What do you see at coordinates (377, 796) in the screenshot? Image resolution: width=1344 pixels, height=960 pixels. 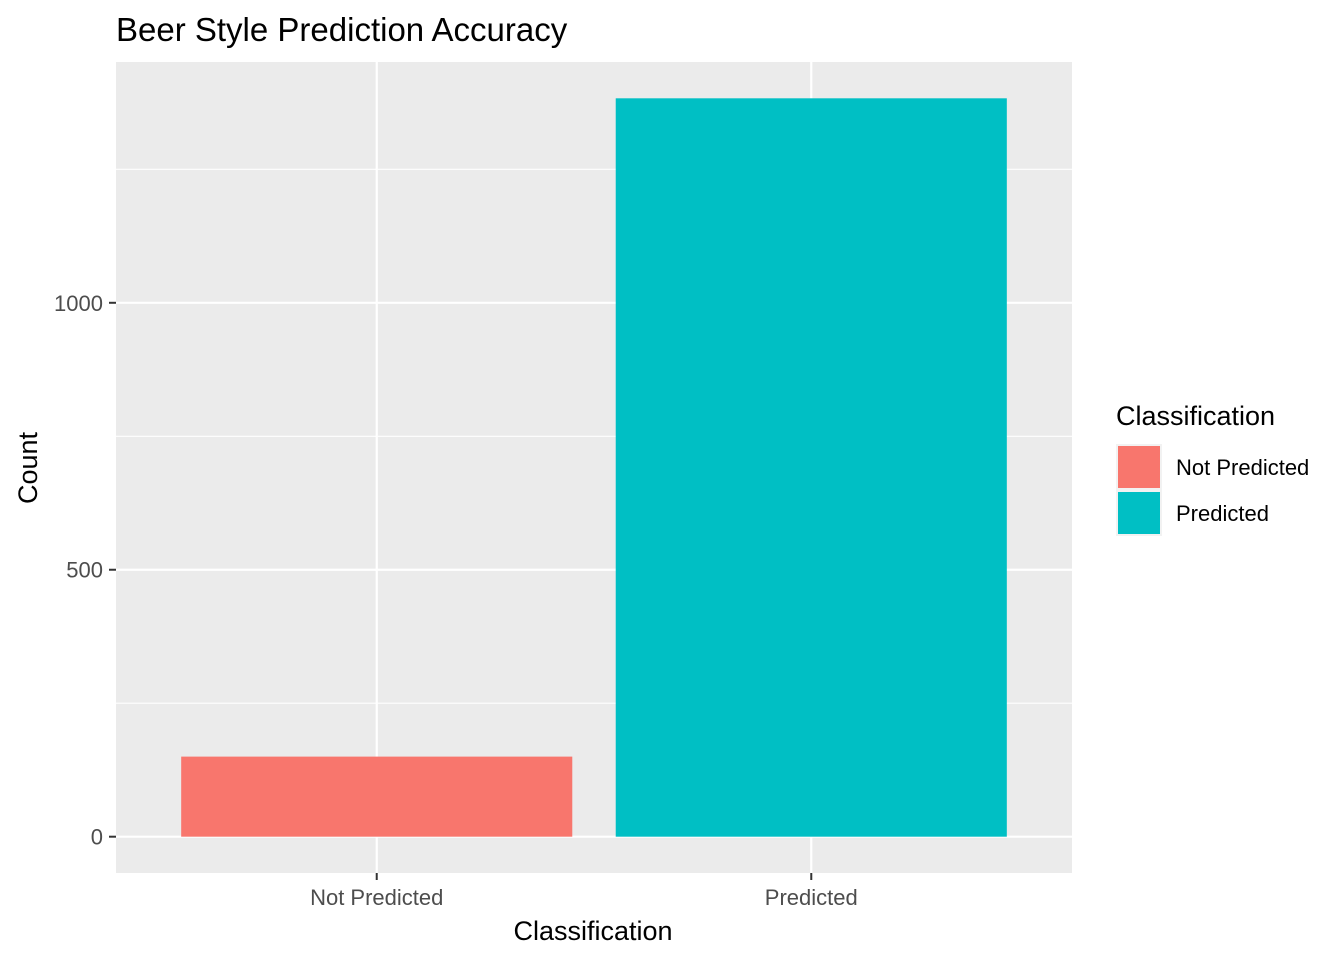 I see `bar-not-predicted` at bounding box center [377, 796].